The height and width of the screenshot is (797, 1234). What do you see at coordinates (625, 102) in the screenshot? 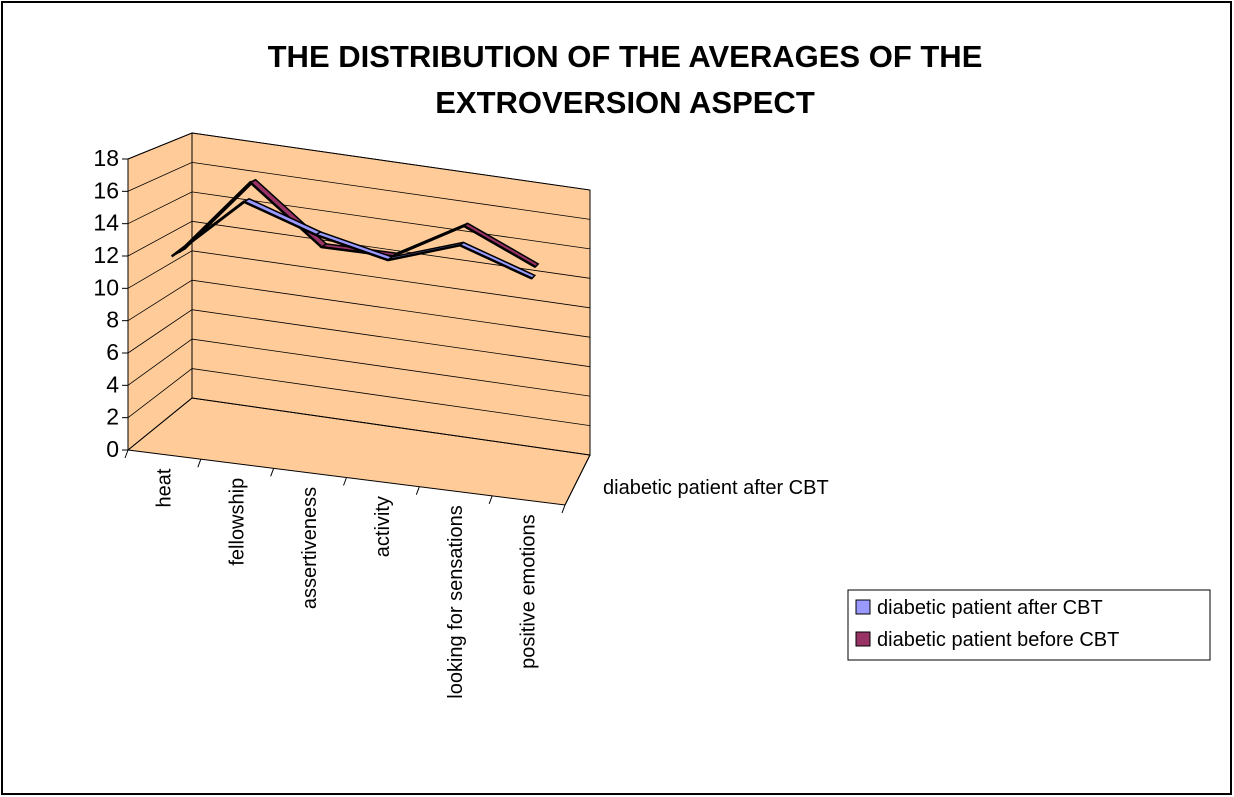
I see `chart-title-line2: EXTROVERSION ASPECT` at bounding box center [625, 102].